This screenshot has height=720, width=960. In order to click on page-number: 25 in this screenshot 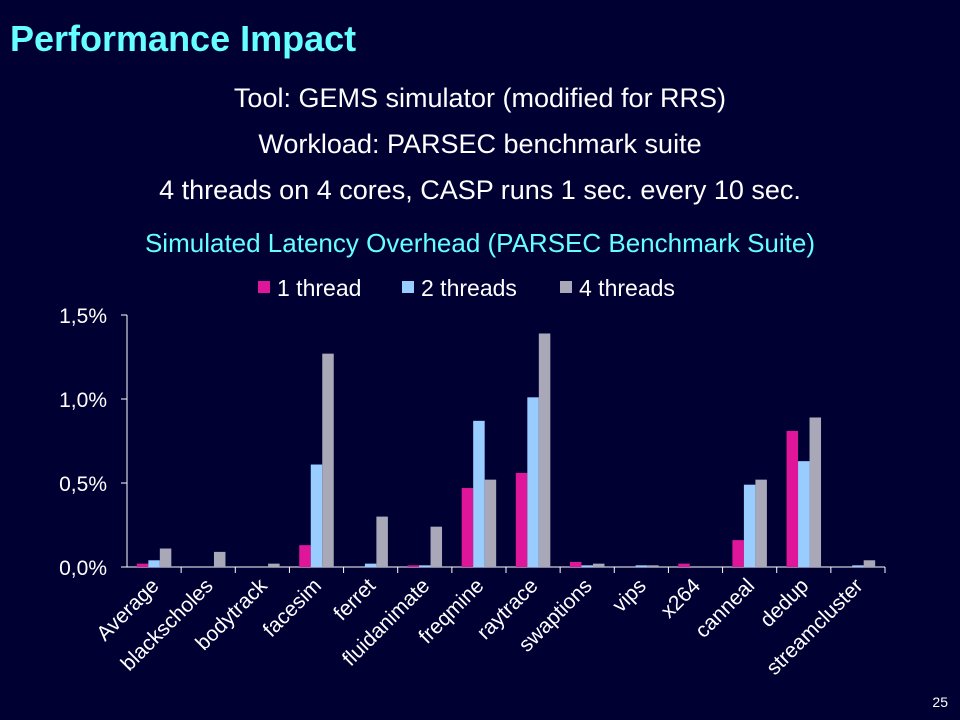, I will do `click(940, 702)`.